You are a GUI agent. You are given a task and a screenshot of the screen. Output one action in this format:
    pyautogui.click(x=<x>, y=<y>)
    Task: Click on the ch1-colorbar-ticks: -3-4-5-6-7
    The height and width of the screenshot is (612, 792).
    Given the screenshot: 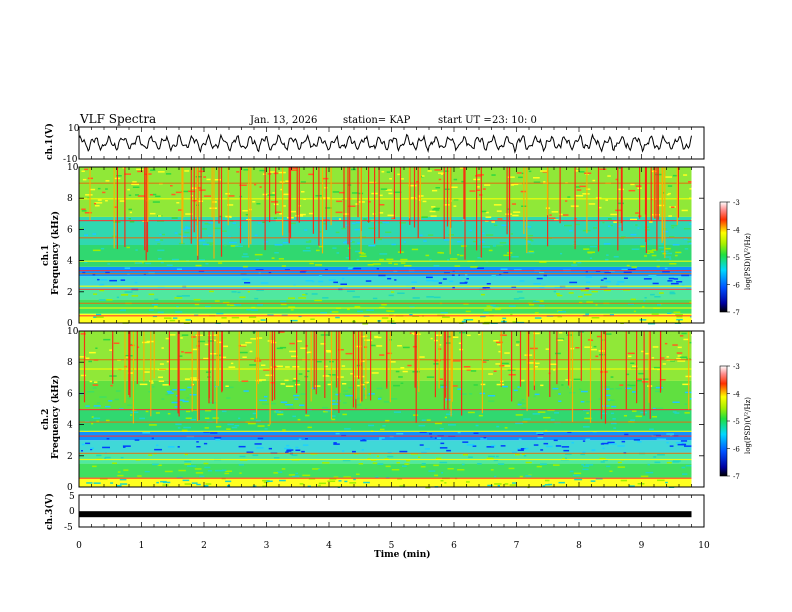 What is the action you would take?
    pyautogui.click(x=733, y=258)
    